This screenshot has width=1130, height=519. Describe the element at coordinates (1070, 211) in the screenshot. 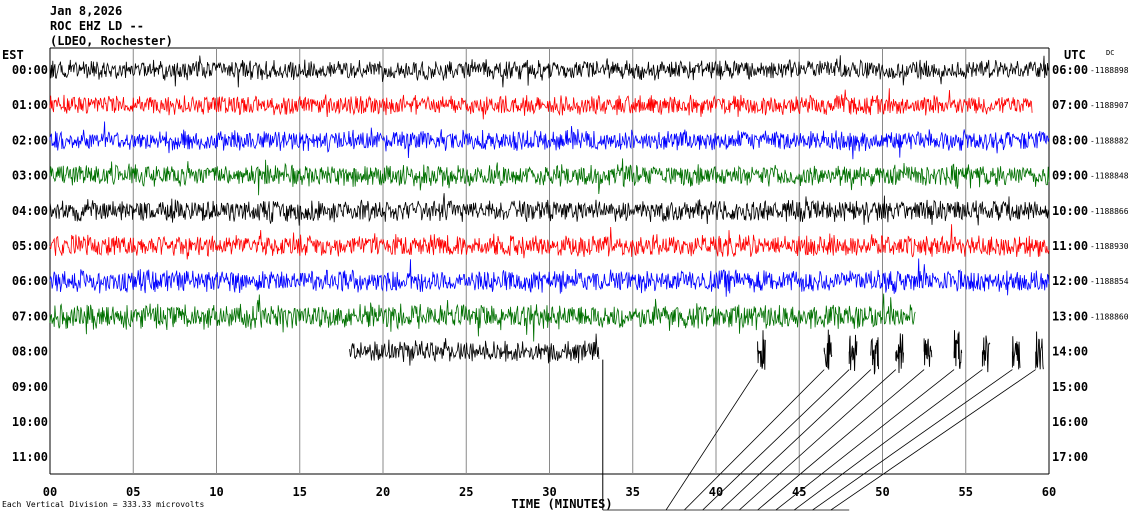

I see `utc-label: 10:00` at that location.